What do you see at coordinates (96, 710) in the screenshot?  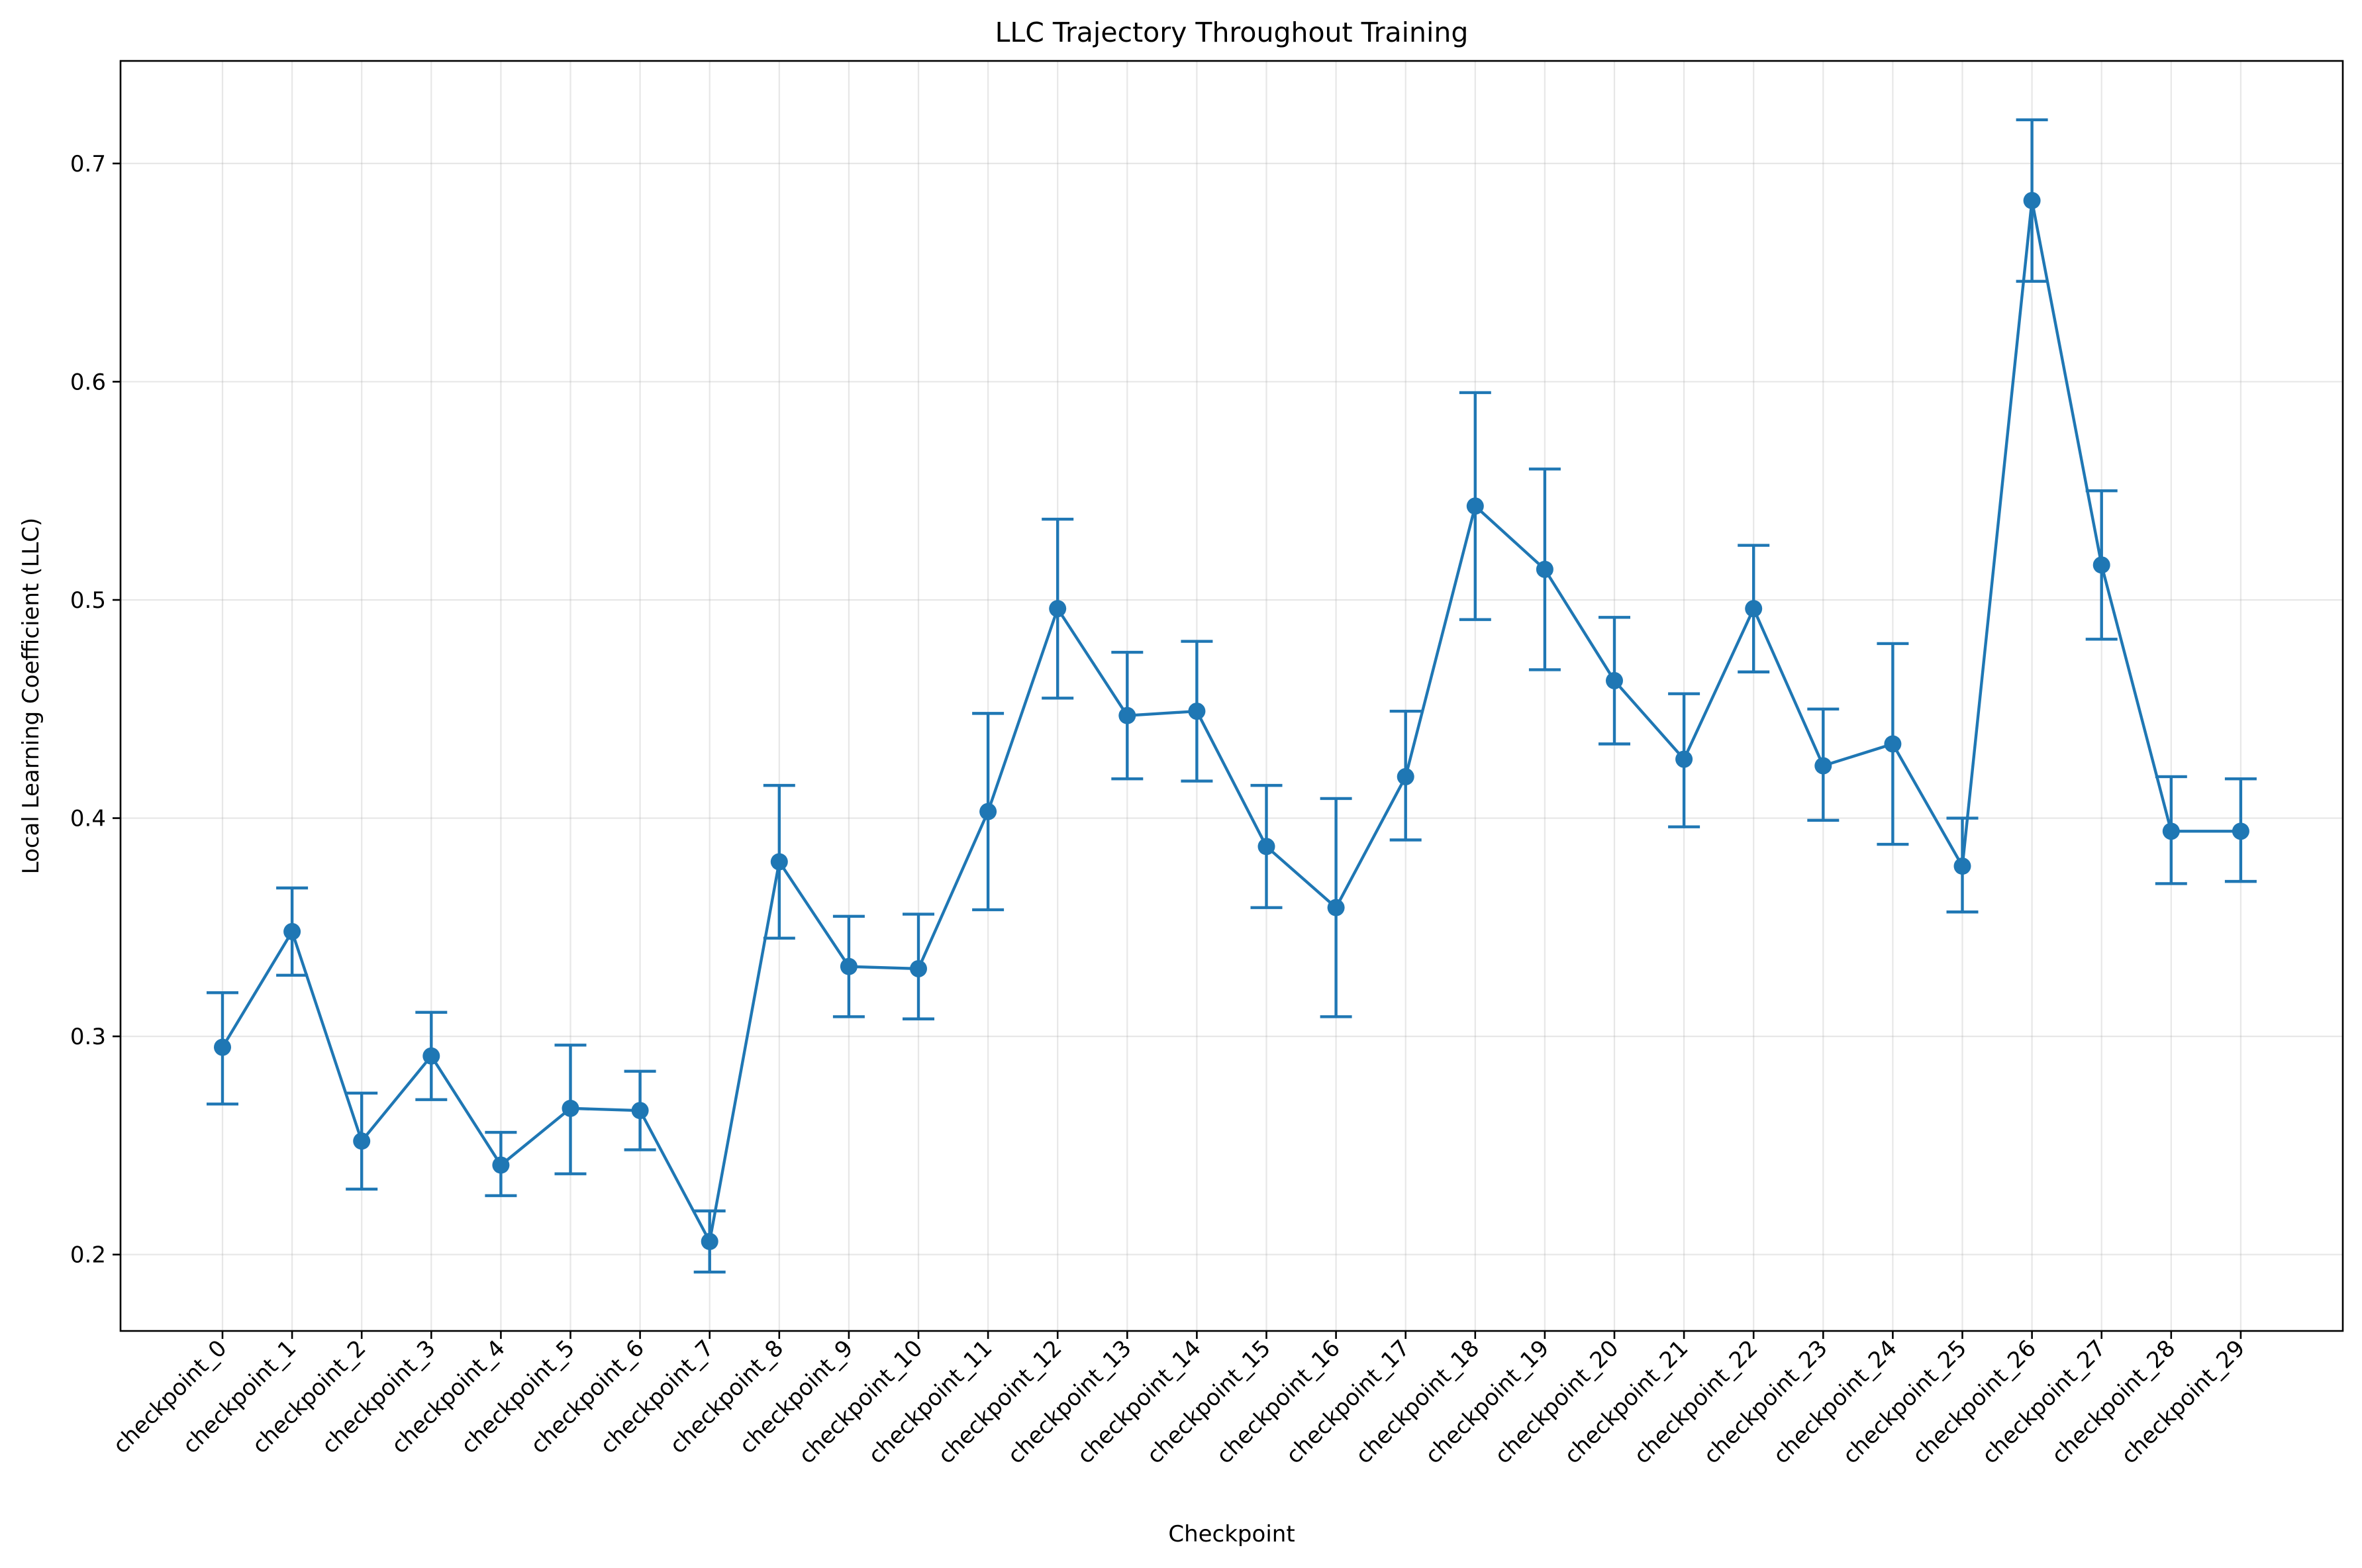 I see `y-axis: 0.2 0.3 0.4 0.5 0.6 0.7` at bounding box center [96, 710].